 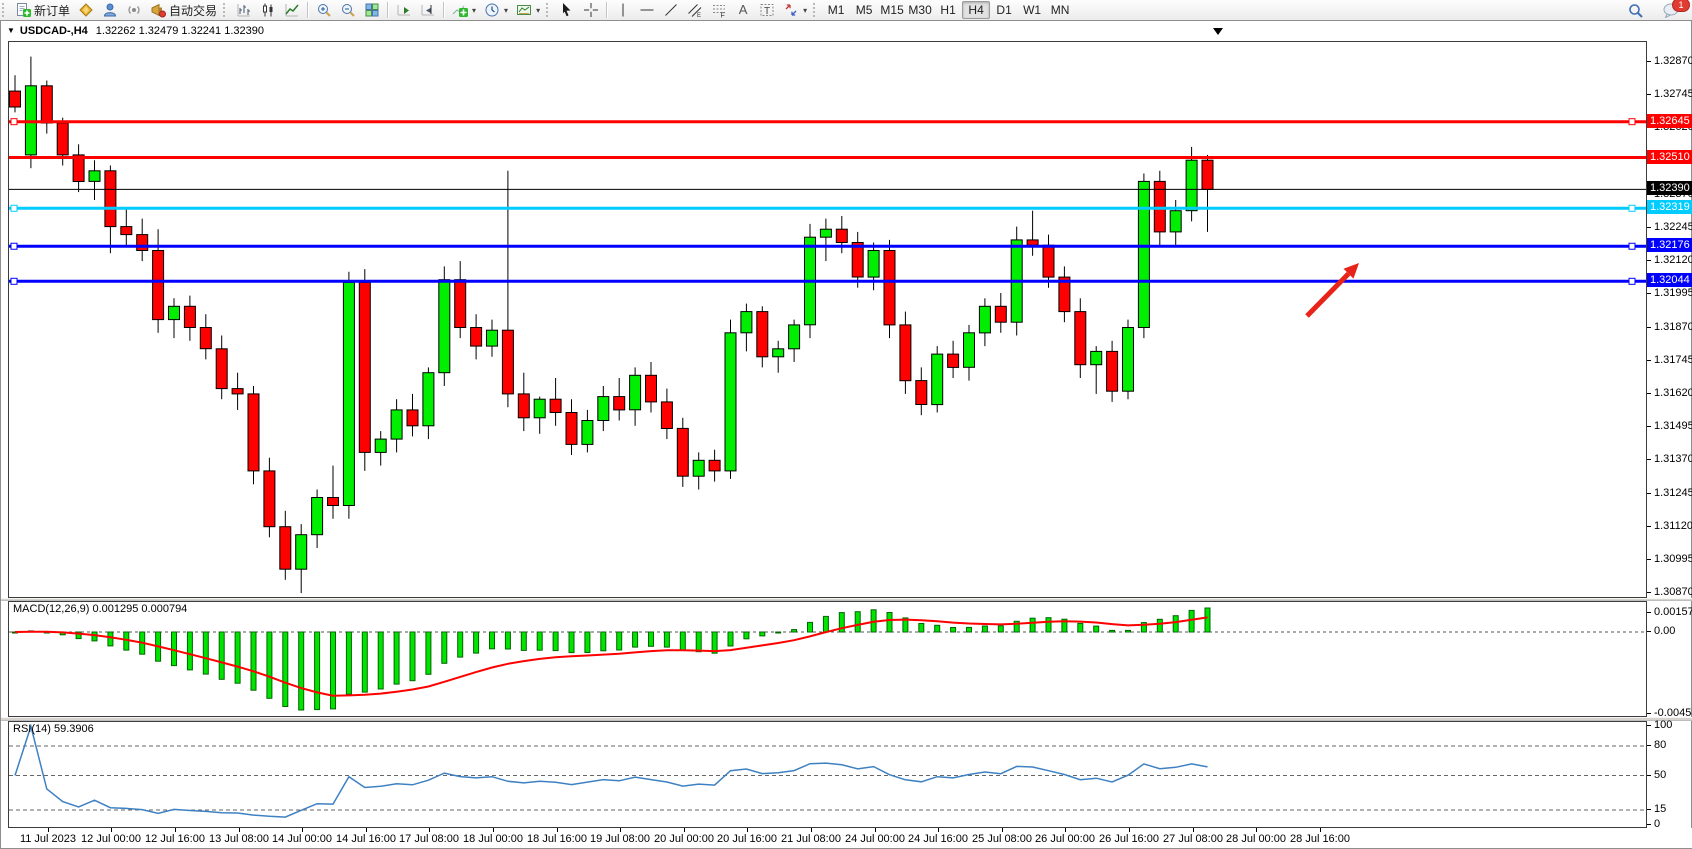 What do you see at coordinates (920, 10) in the screenshot?
I see `timeframe-m30: M30` at bounding box center [920, 10].